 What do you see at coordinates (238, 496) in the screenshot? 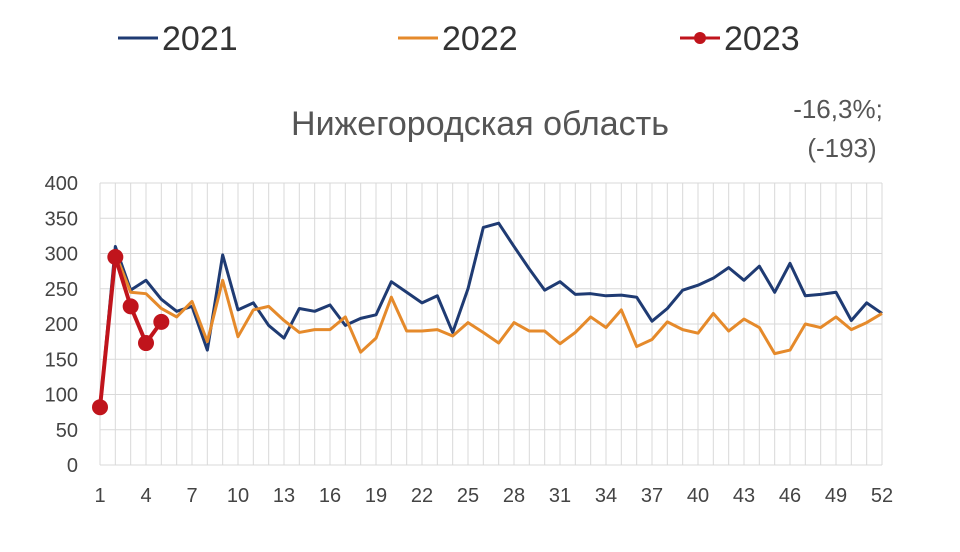
I see `x-tick-label: 10` at bounding box center [238, 496].